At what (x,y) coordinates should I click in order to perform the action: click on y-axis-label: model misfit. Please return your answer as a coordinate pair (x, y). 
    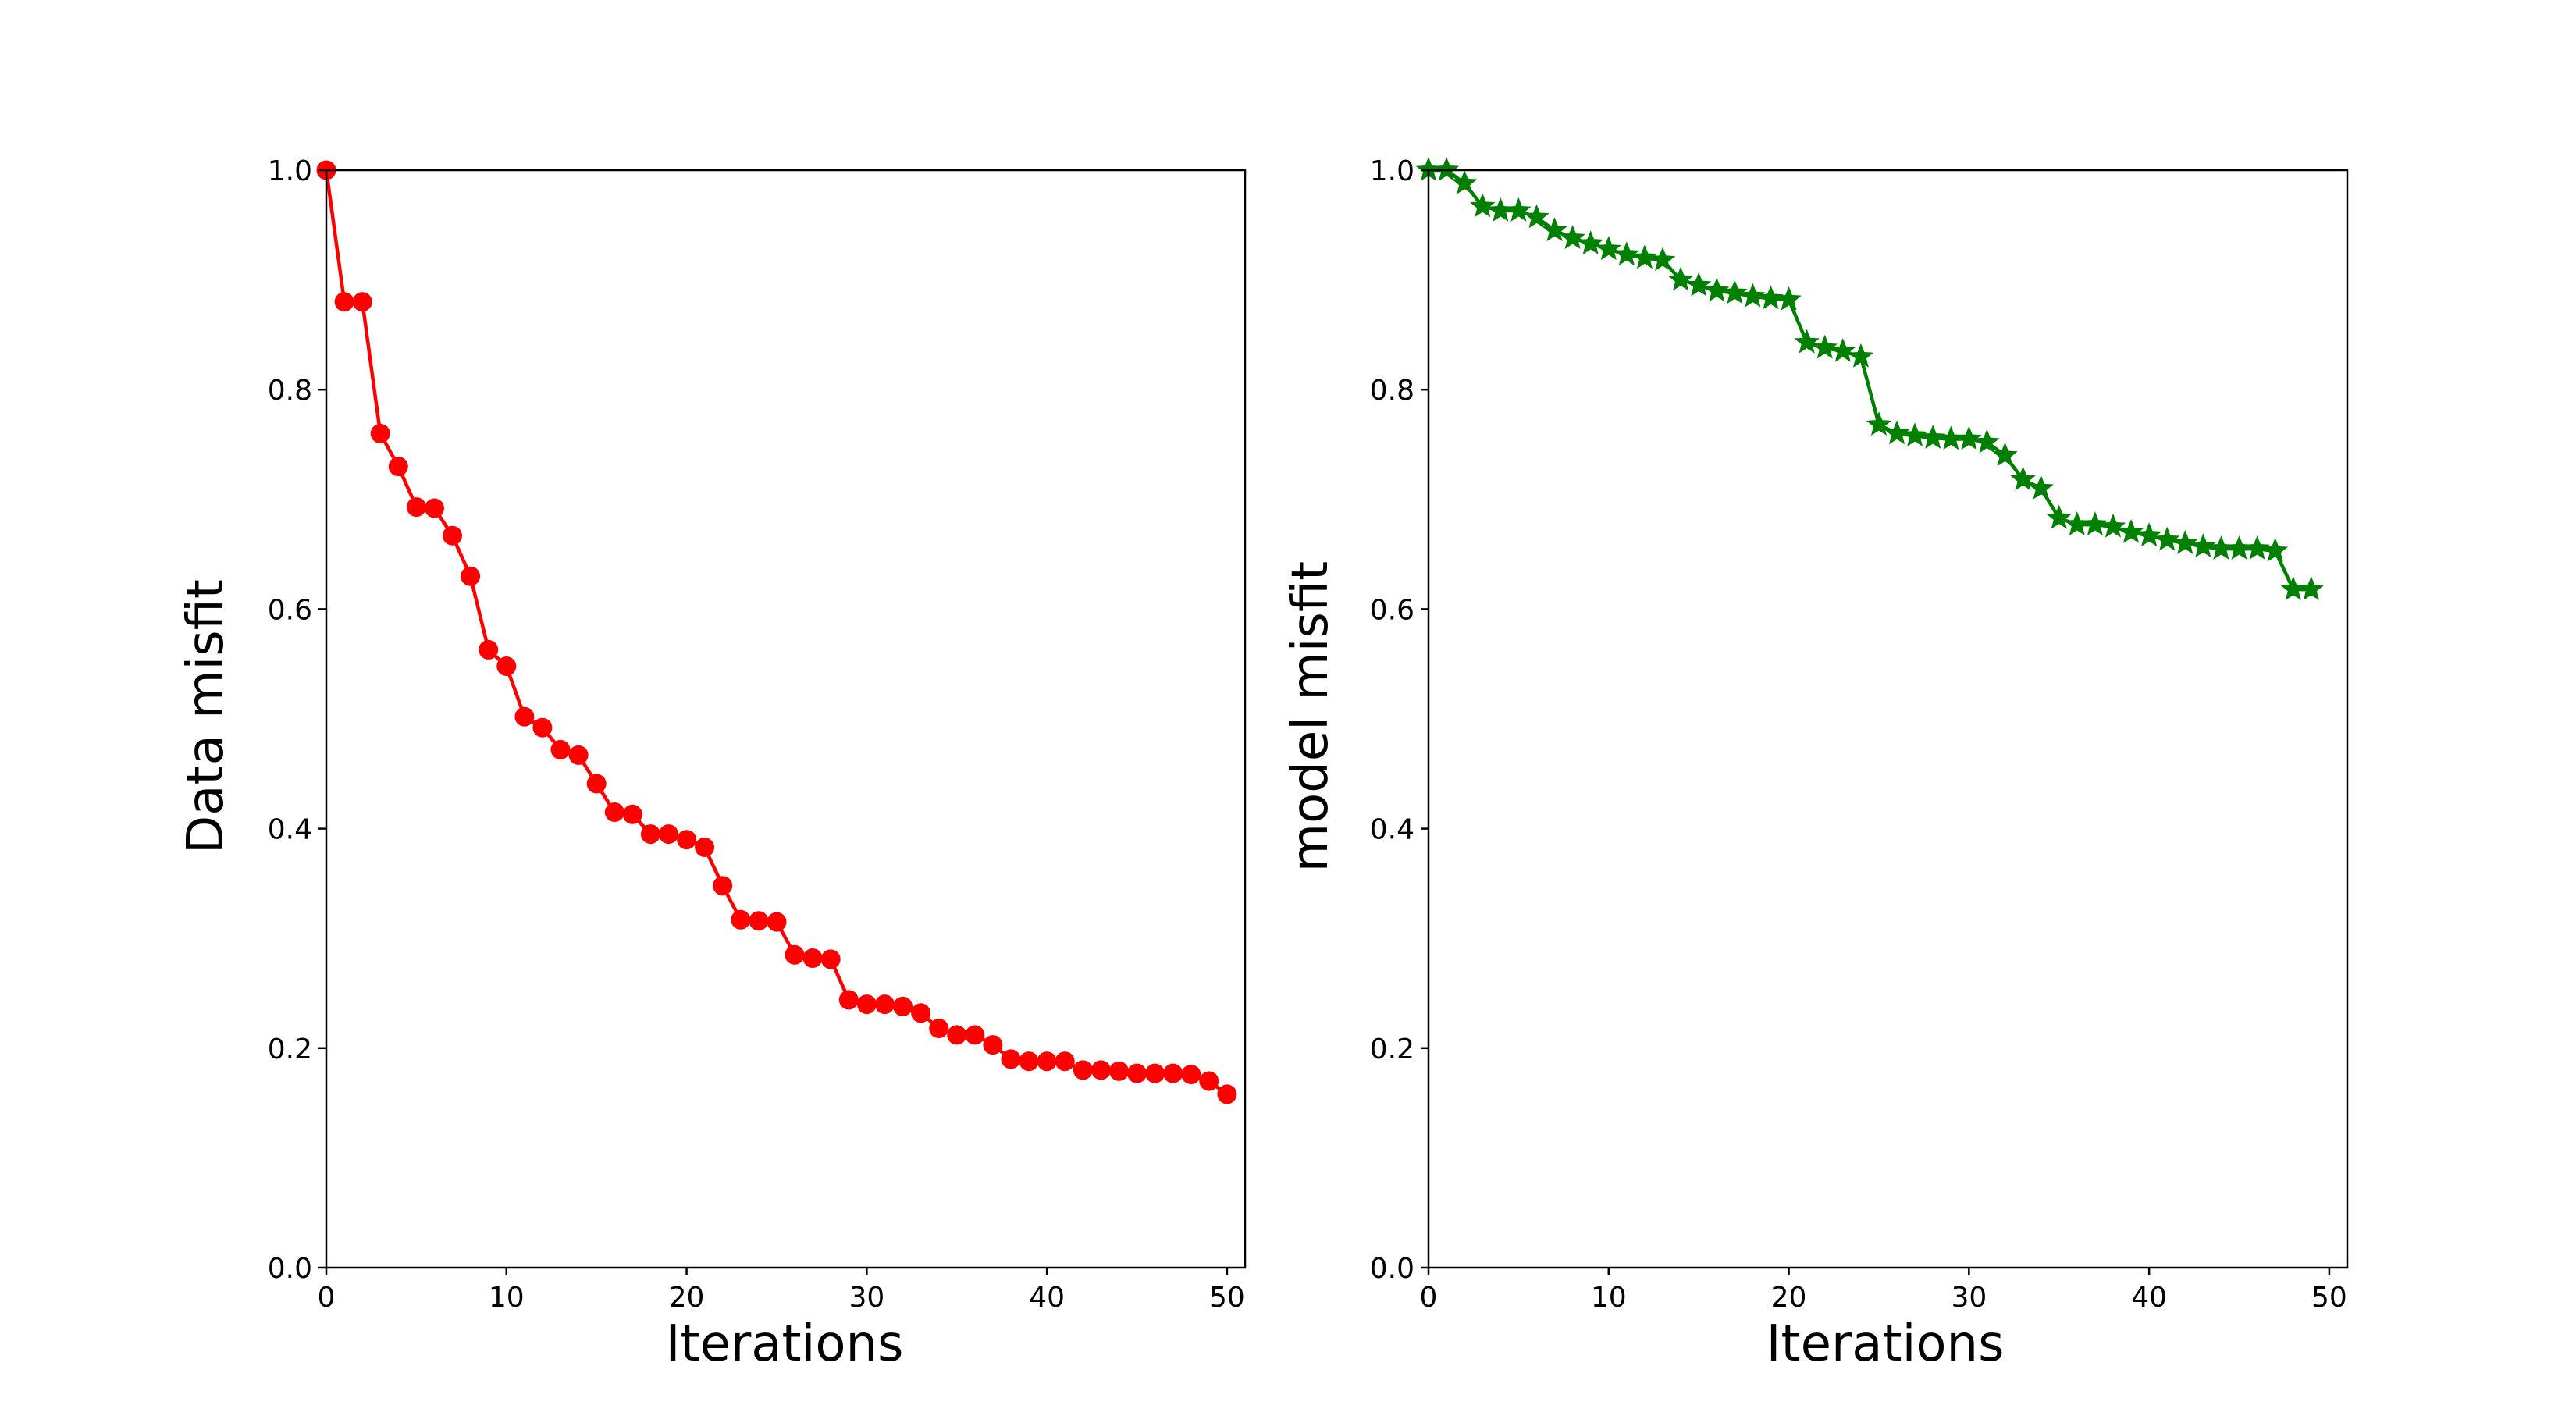
    Looking at the image, I should click on (1311, 717).